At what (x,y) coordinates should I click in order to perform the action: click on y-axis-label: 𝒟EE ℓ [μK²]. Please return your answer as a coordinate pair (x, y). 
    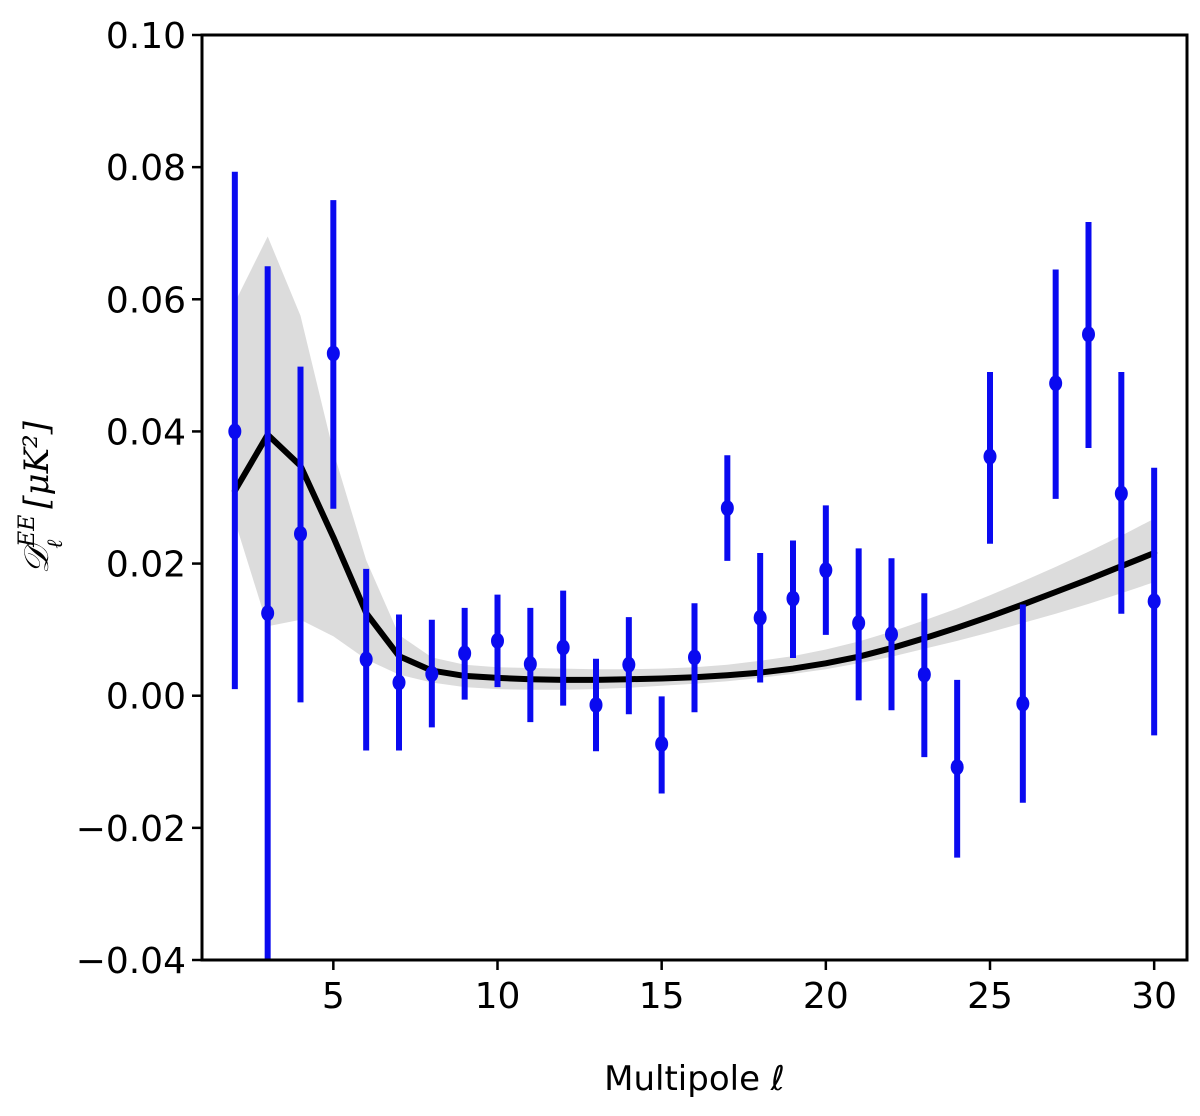
    Looking at the image, I should click on (41, 497).